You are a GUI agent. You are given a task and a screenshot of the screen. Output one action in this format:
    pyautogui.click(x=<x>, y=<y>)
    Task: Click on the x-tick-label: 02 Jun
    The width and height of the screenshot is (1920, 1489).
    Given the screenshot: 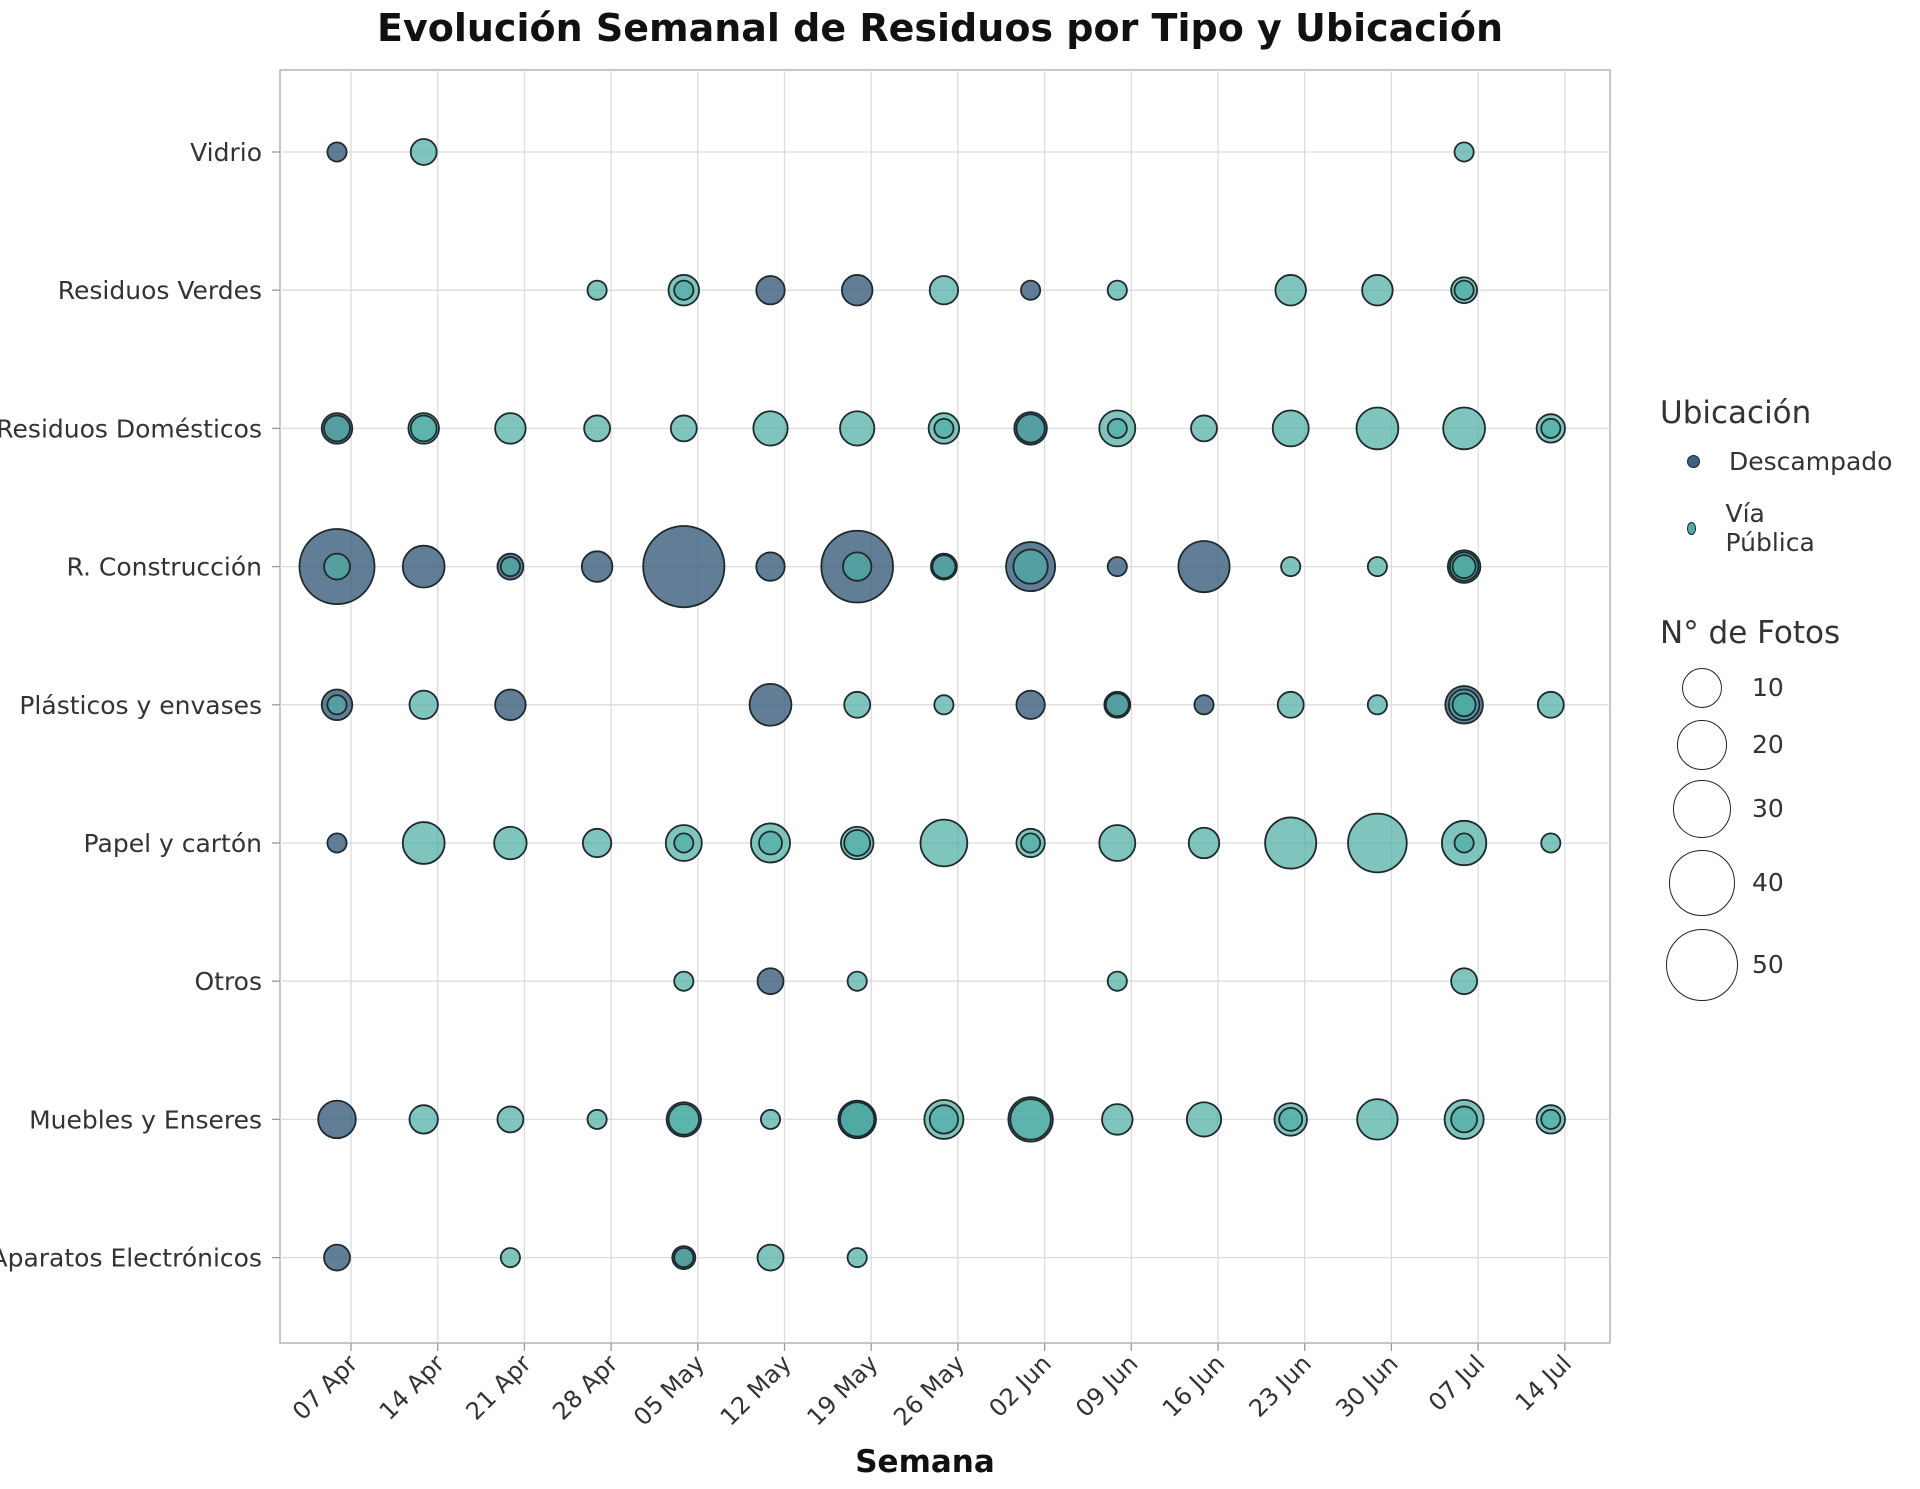 What is the action you would take?
    pyautogui.click(x=1020, y=1385)
    